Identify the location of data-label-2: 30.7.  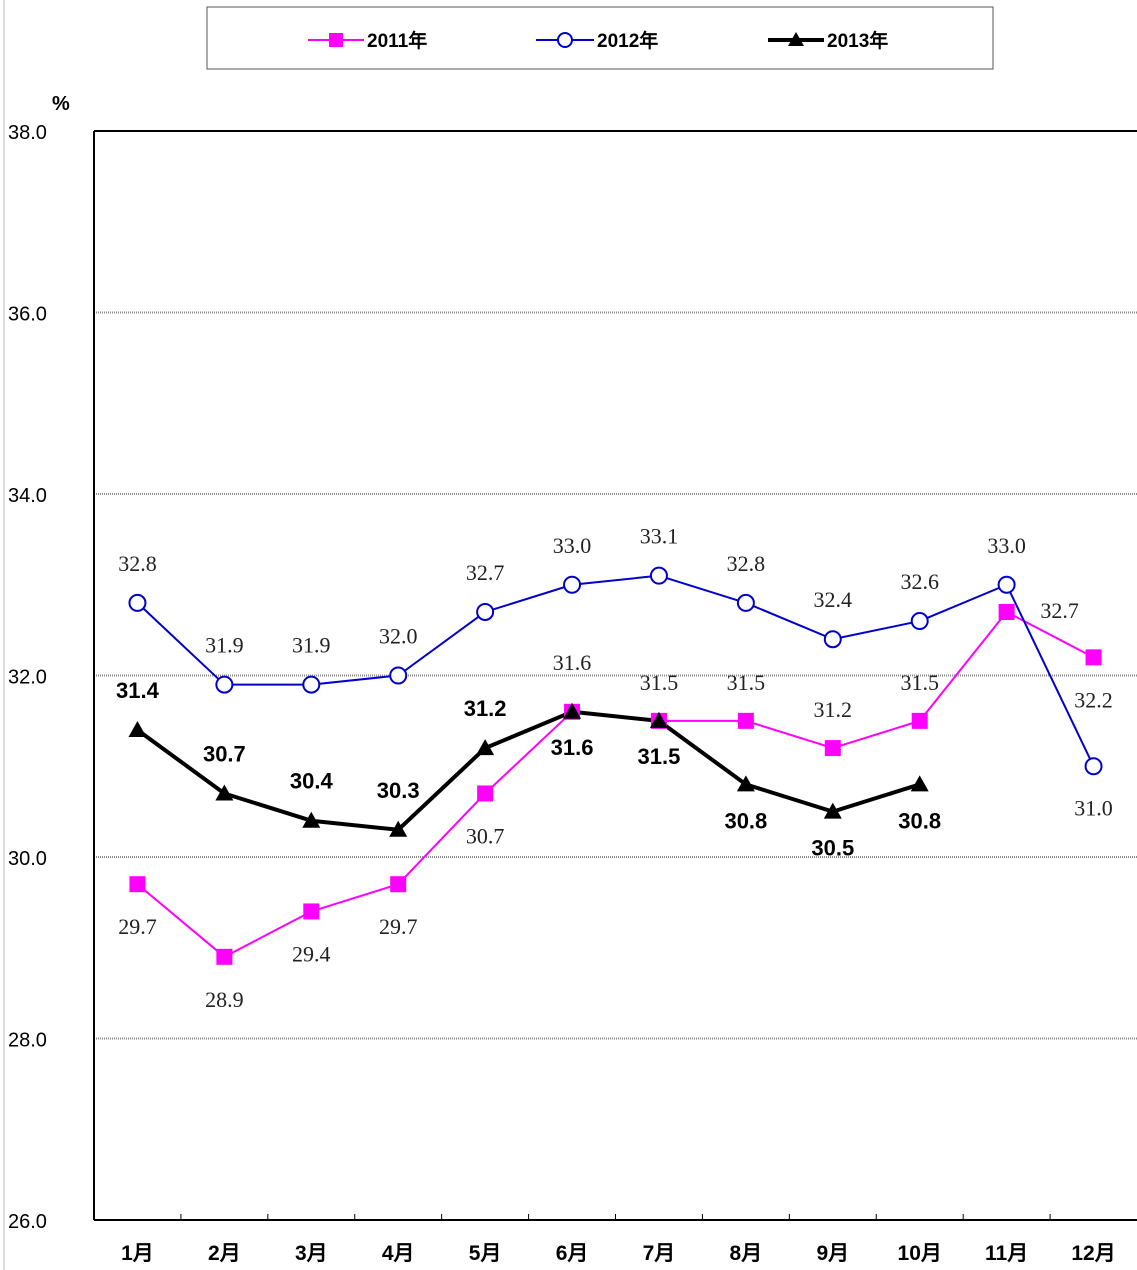
(224, 753).